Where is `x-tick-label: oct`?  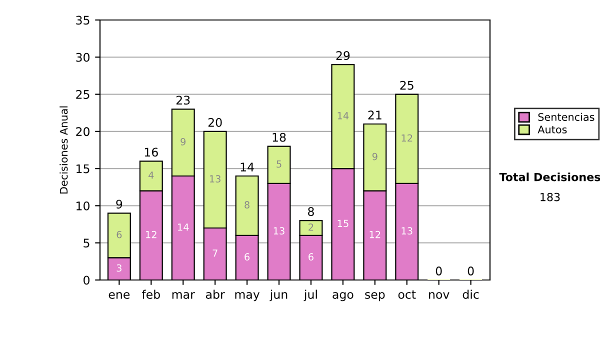 x-tick-label: oct is located at coordinates (407, 294).